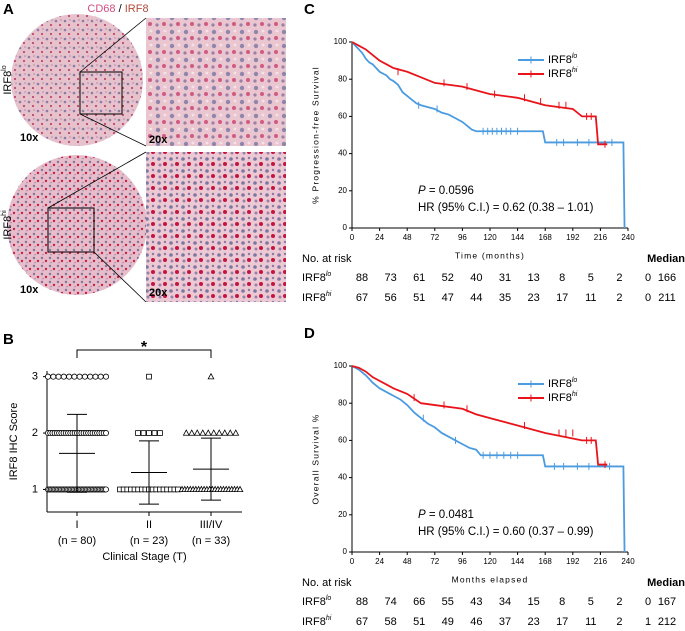  I want to click on x-tick-label: III/IV, so click(211, 525).